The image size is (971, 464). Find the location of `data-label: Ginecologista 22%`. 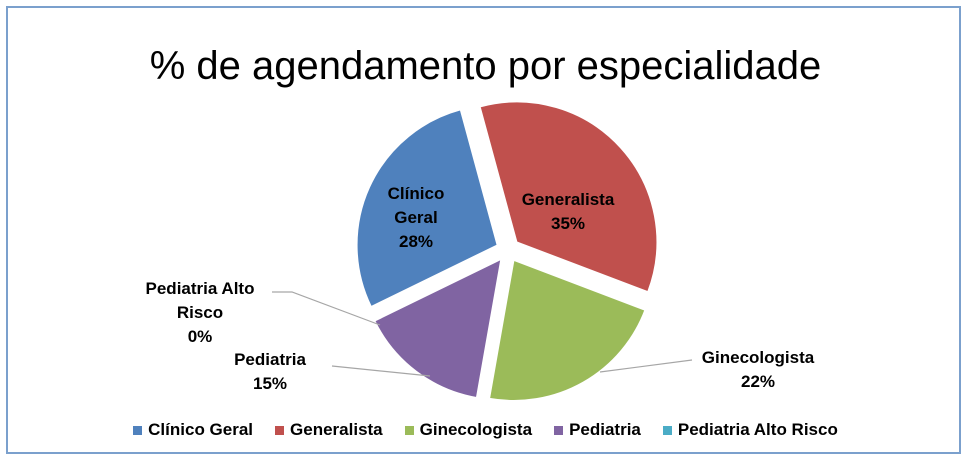

data-label: Ginecologista 22% is located at coordinates (758, 370).